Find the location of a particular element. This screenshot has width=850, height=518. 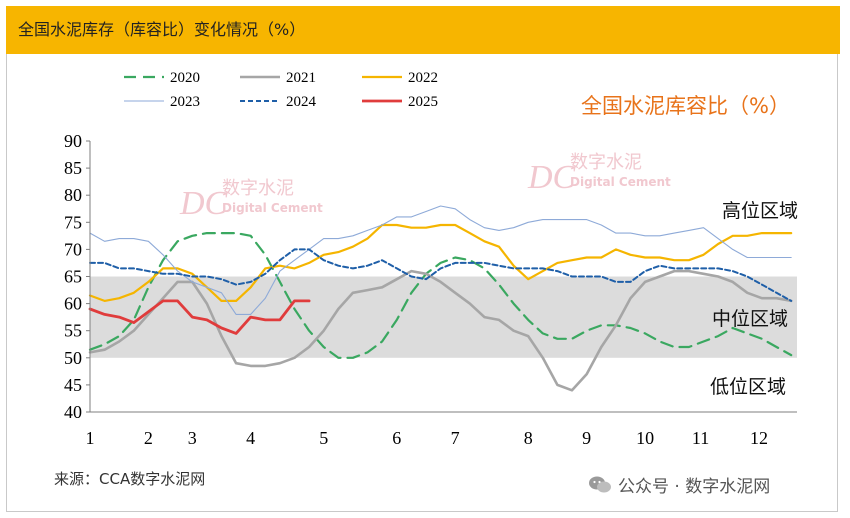

x-tick-label: 2 is located at coordinates (148, 438).